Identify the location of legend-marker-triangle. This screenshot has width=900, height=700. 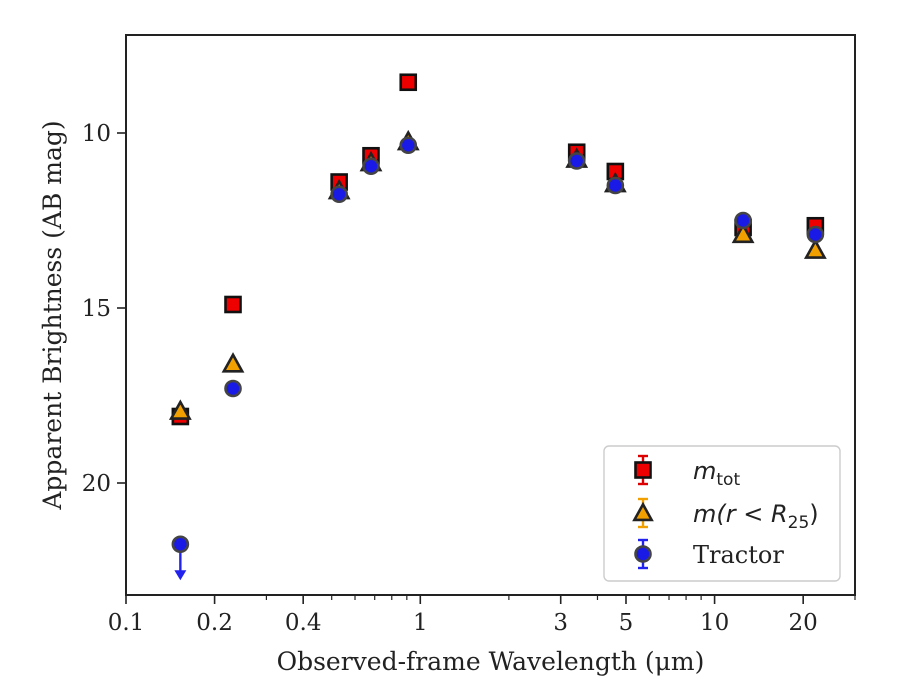
(643, 511).